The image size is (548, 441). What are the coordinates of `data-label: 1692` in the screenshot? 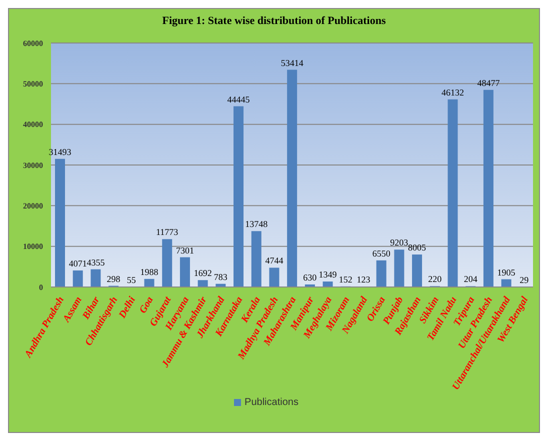 It's located at (203, 273).